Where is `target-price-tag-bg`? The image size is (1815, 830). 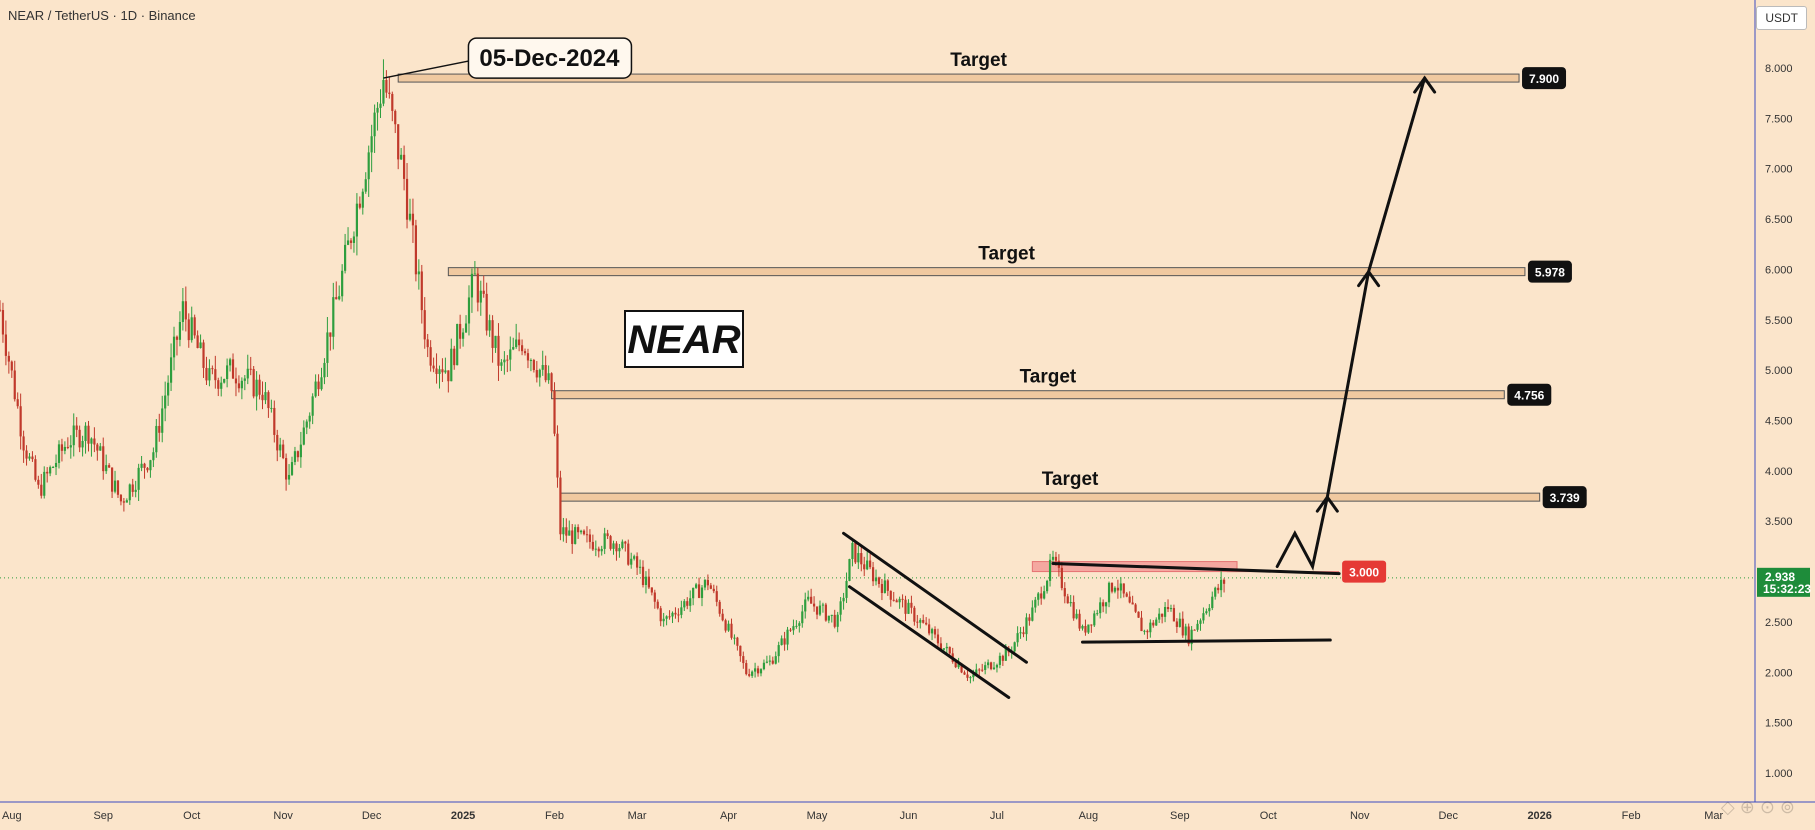 target-price-tag-bg is located at coordinates (1544, 78).